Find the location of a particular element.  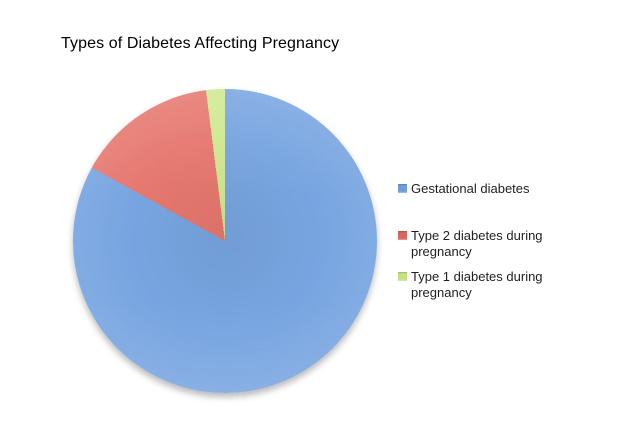

legend-label: Type 2 diabetes during pregnancy is located at coordinates (477, 243).